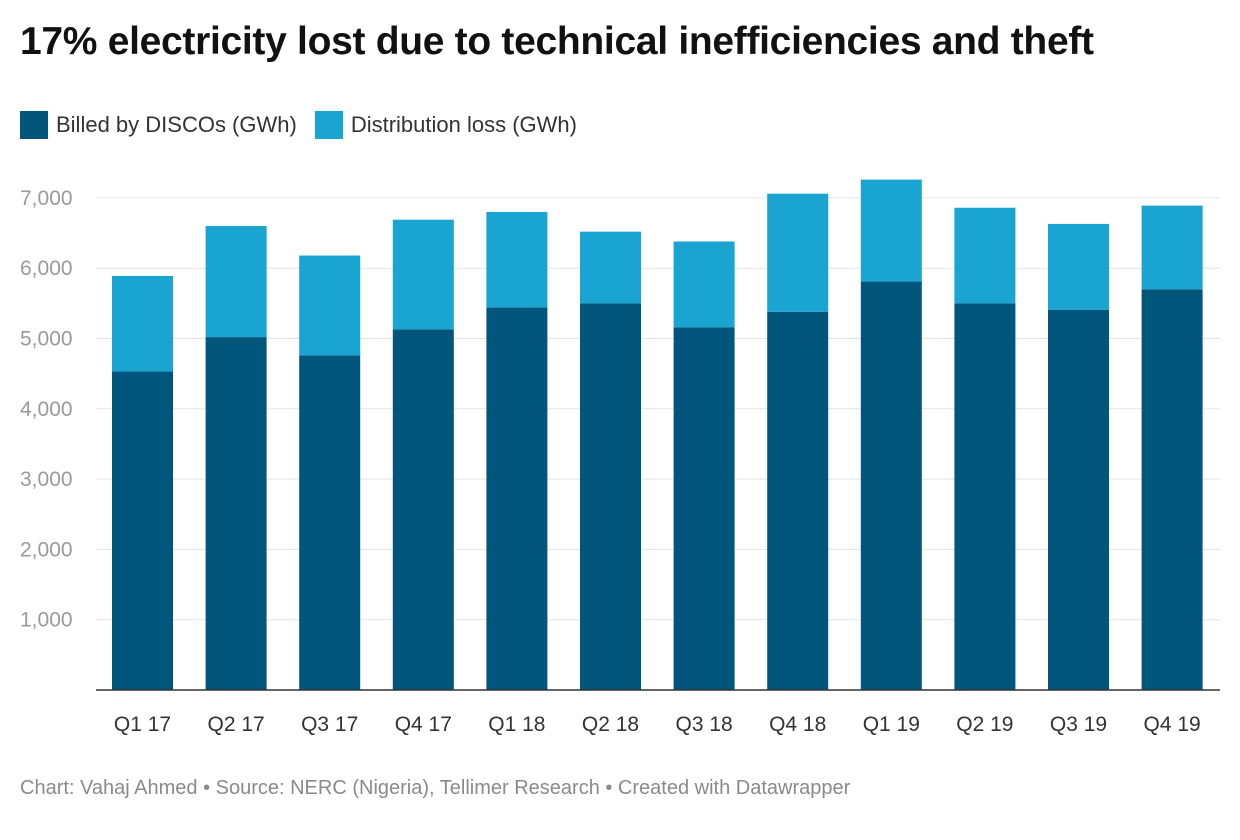  I want to click on y-axis-ticks: 1,000 2,000 3,000 4,000 5,000 6,000 7,000, so click(46, 409).